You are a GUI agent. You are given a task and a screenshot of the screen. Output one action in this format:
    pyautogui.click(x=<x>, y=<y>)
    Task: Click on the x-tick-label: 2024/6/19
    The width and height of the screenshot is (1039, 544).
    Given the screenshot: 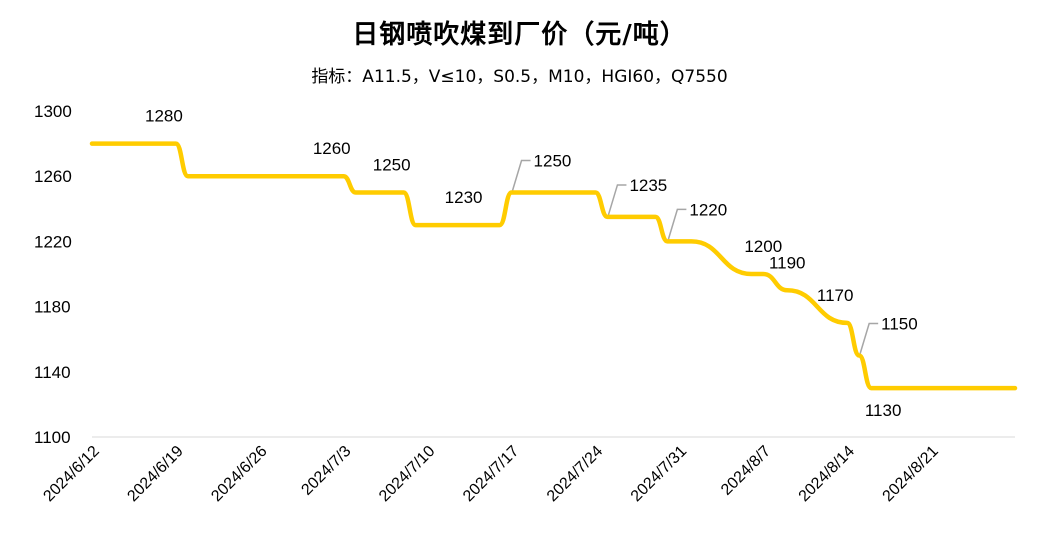 What is the action you would take?
    pyautogui.click(x=155, y=474)
    